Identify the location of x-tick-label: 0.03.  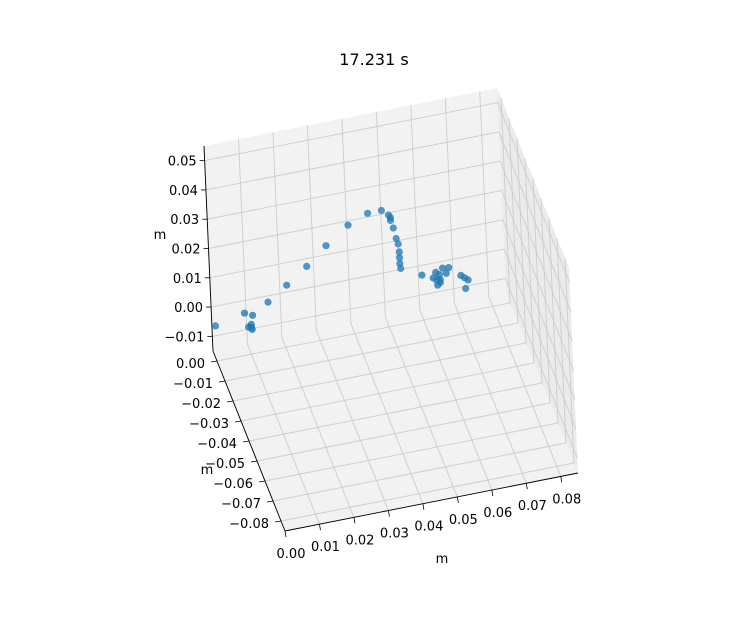
(394, 534).